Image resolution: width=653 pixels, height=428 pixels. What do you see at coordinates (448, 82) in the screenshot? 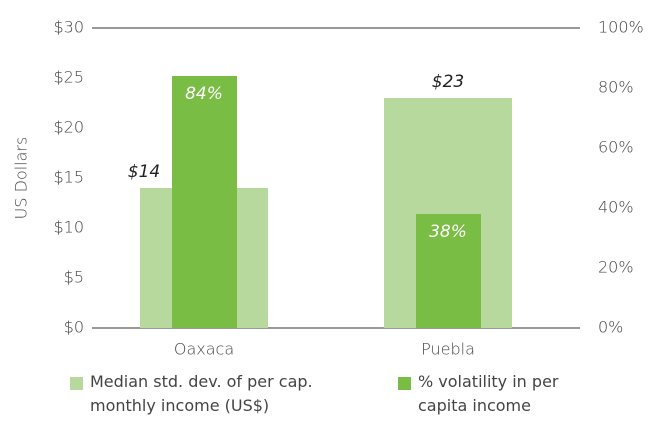
I see `value-label: $23` at bounding box center [448, 82].